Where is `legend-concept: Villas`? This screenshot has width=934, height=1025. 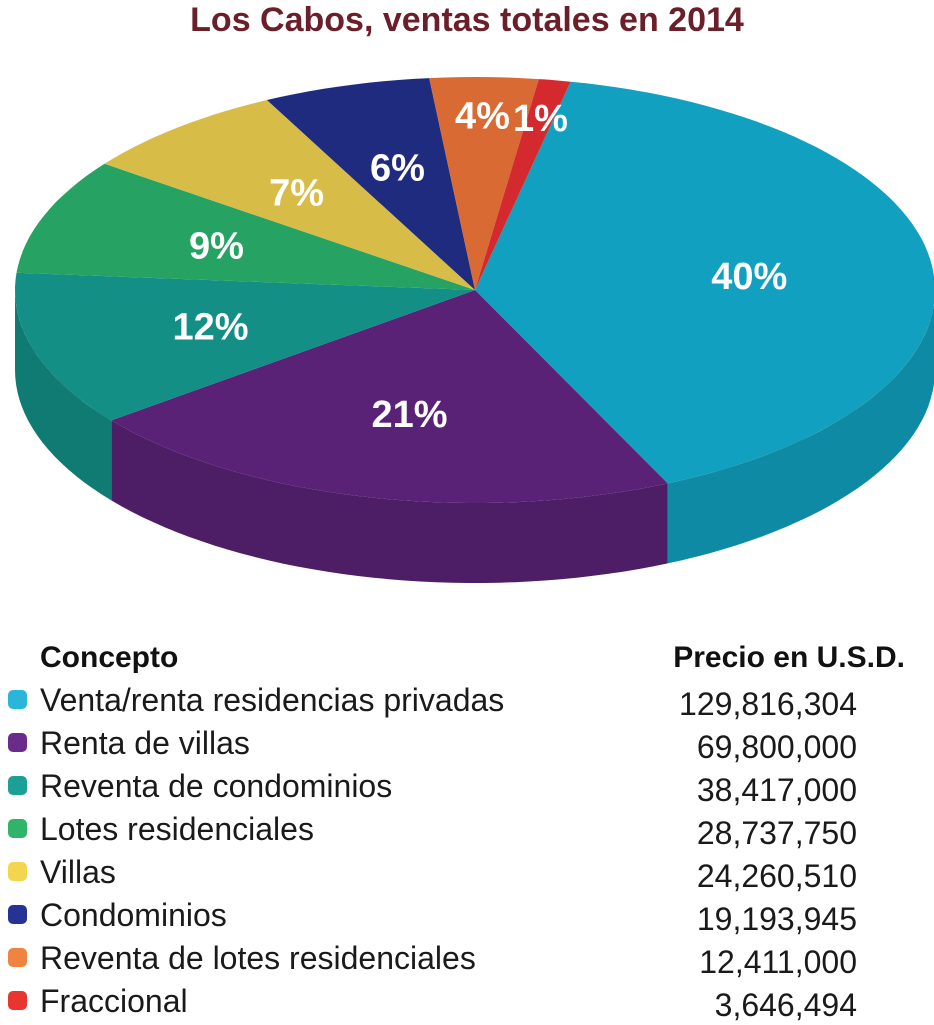
legend-concept: Villas is located at coordinates (78, 872).